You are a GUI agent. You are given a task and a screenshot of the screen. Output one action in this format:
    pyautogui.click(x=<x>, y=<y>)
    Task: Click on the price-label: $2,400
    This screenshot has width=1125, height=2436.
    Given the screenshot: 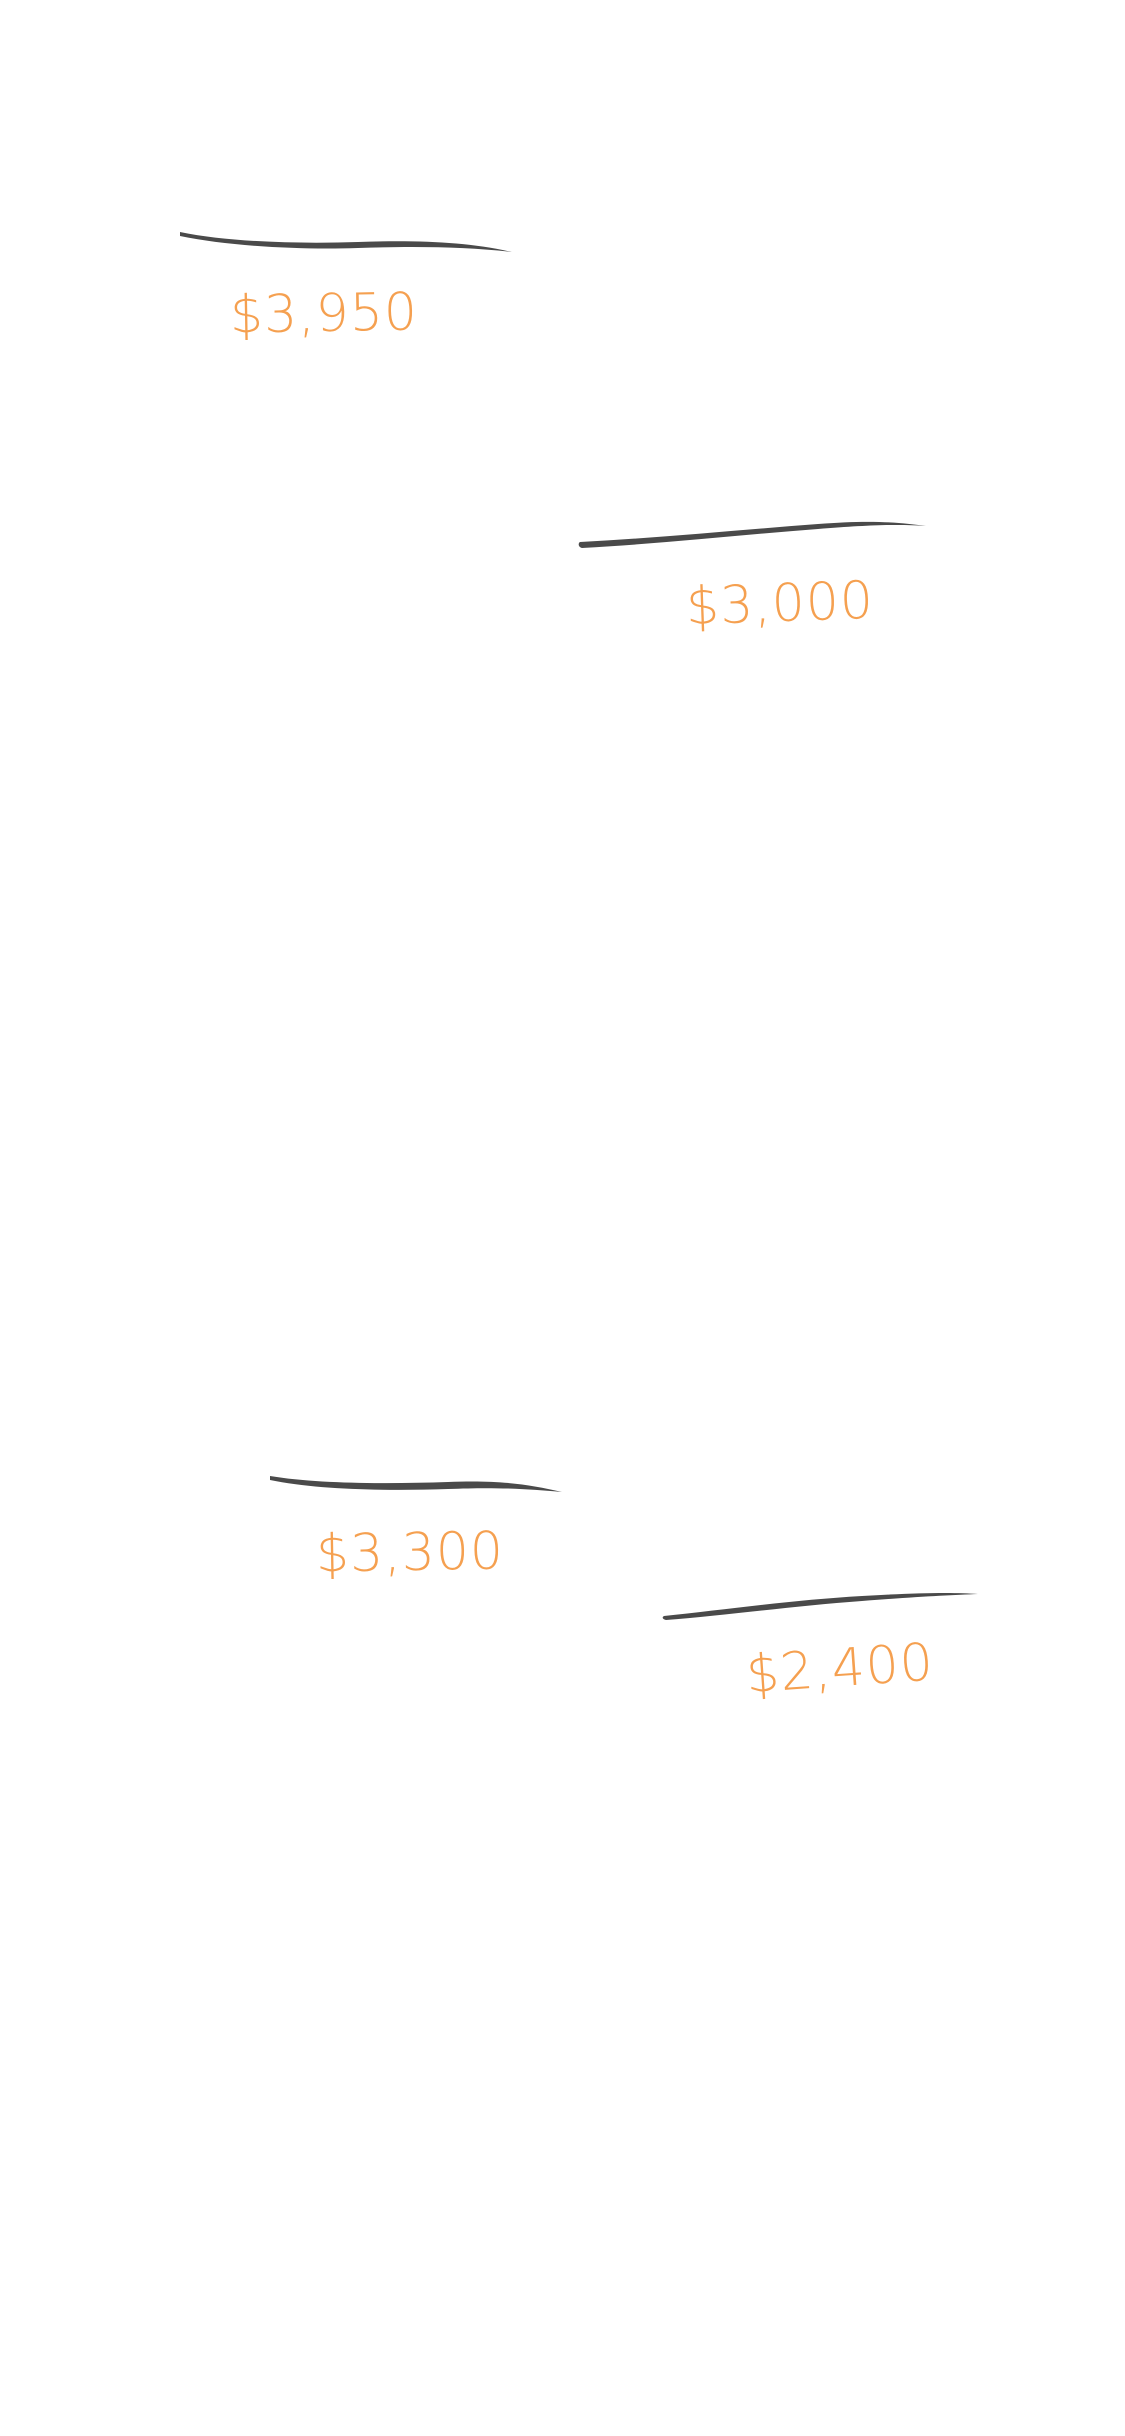 What is the action you would take?
    pyautogui.click(x=840, y=1669)
    